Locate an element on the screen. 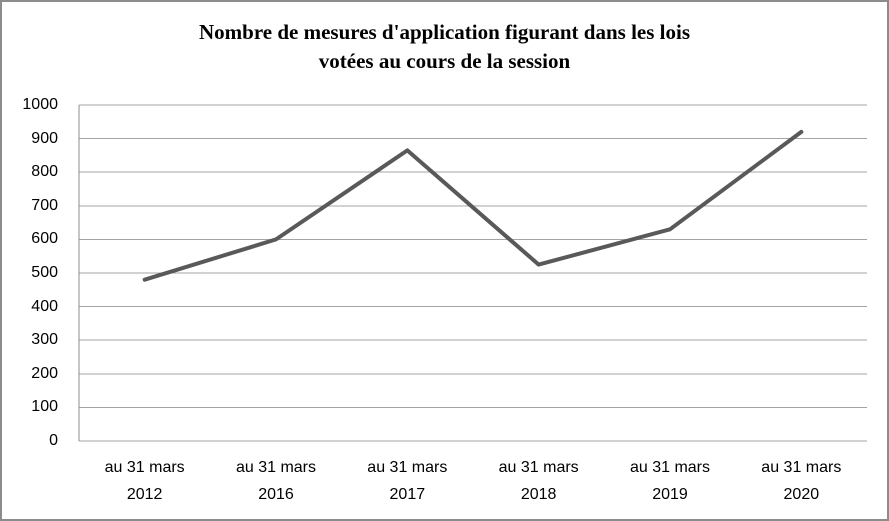  x-tick-label: au 31 mars 2016 is located at coordinates (276, 481).